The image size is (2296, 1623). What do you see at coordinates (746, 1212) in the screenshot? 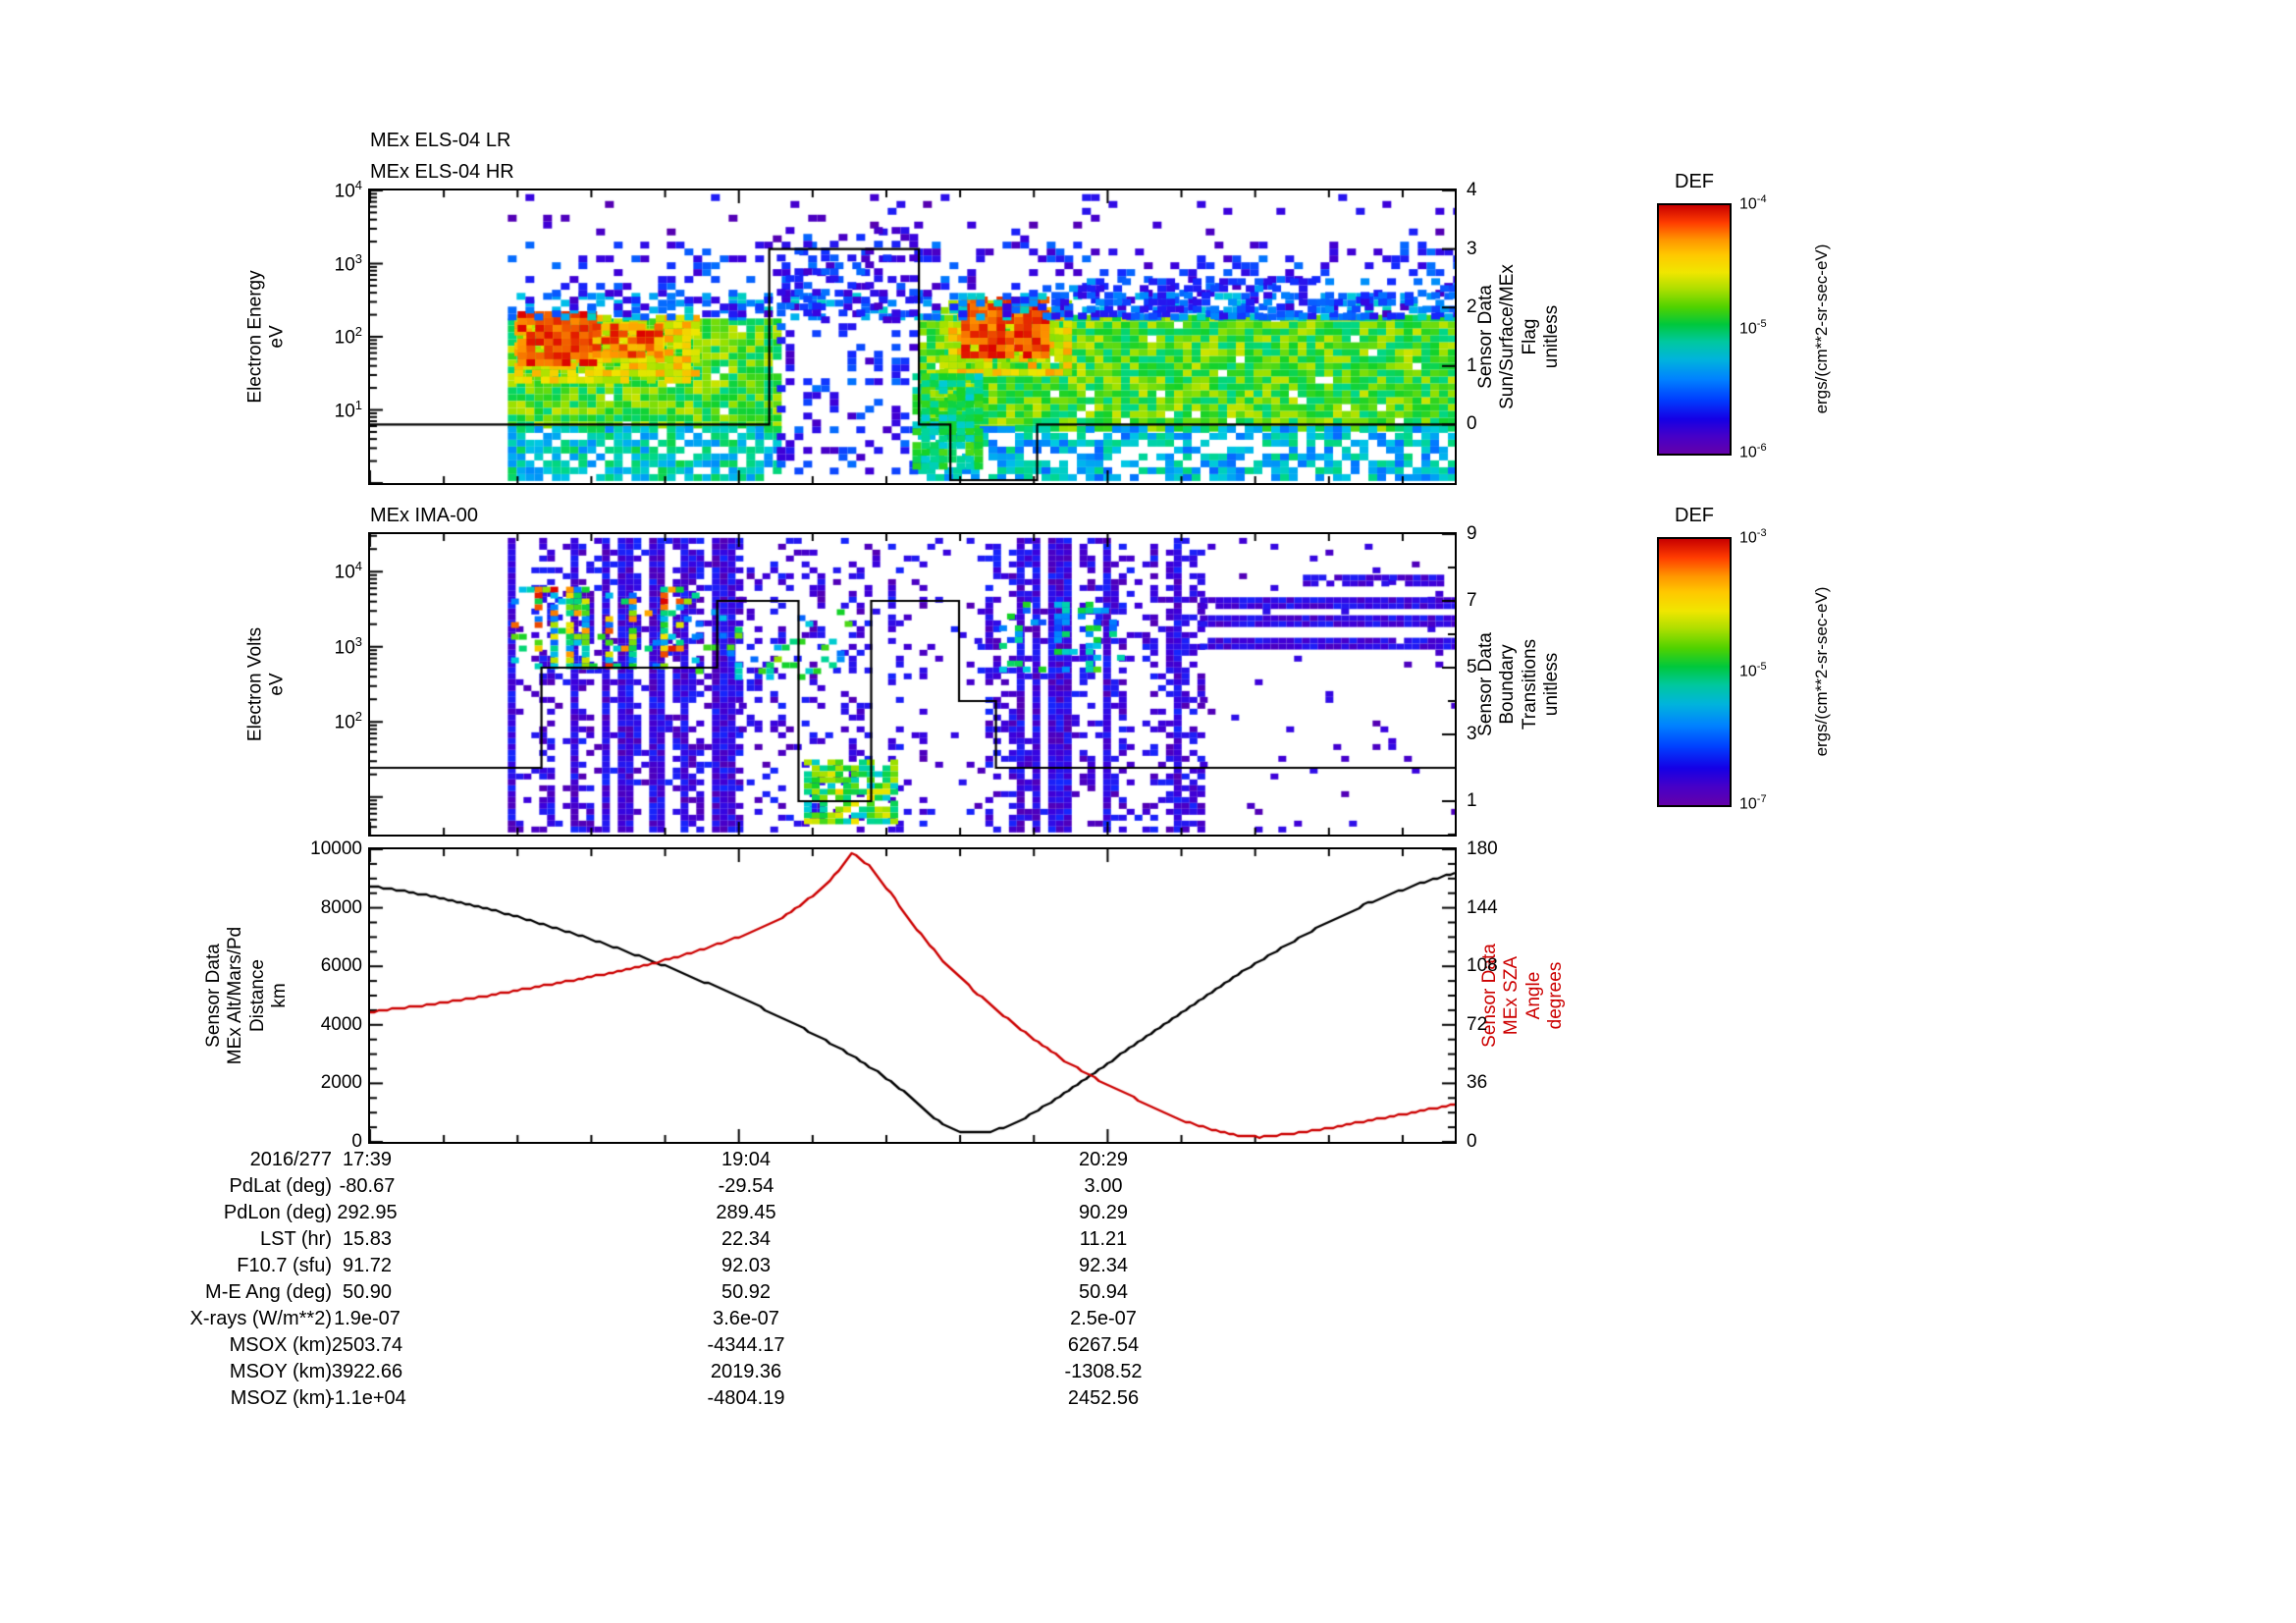
I see `table-value: 289.45` at bounding box center [746, 1212].